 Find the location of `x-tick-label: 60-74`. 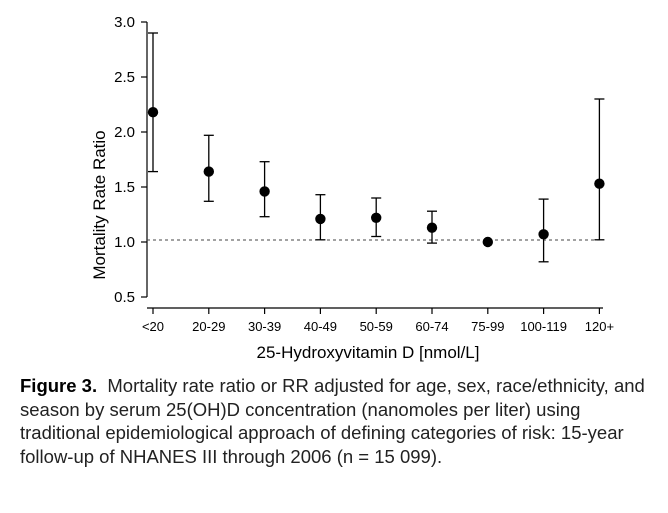

x-tick-label: 60-74 is located at coordinates (431, 326).